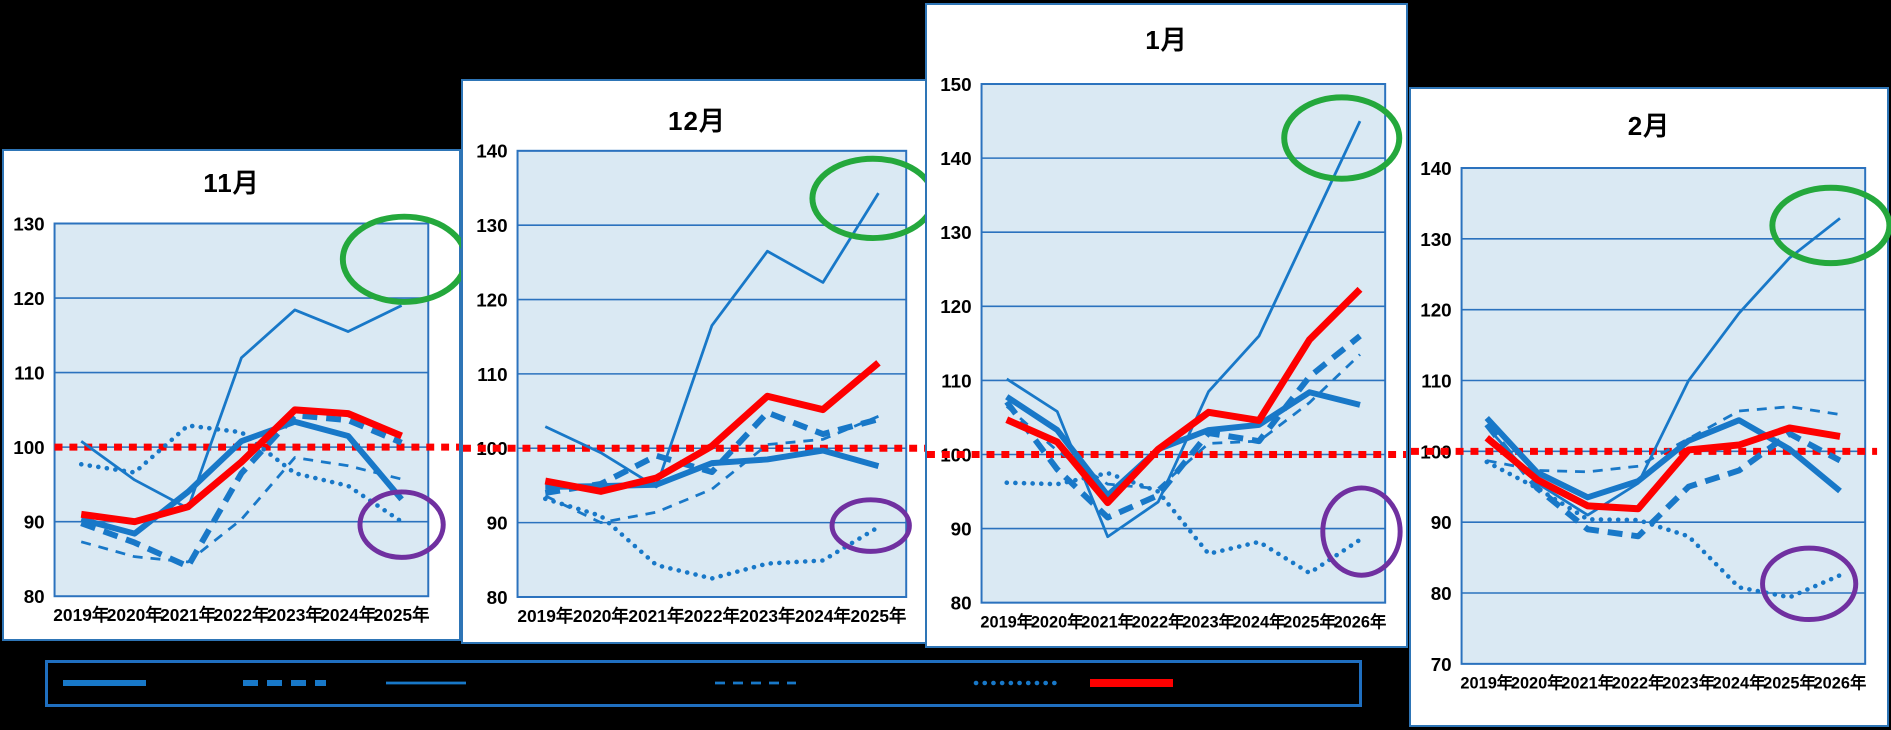 Image resolution: width=1891 pixels, height=730 pixels. I want to click on panel-title-november: 11月, so click(231, 183).